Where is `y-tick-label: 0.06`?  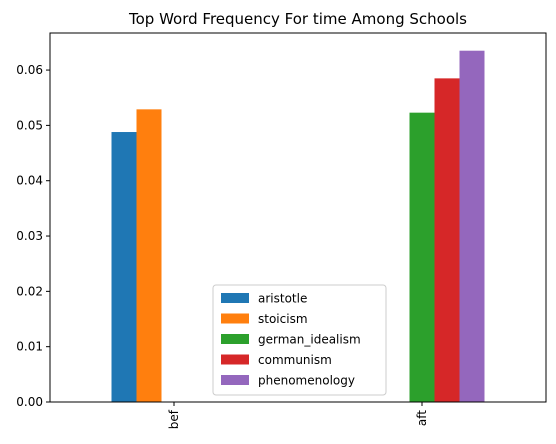
y-tick-label: 0.06 is located at coordinates (29, 70).